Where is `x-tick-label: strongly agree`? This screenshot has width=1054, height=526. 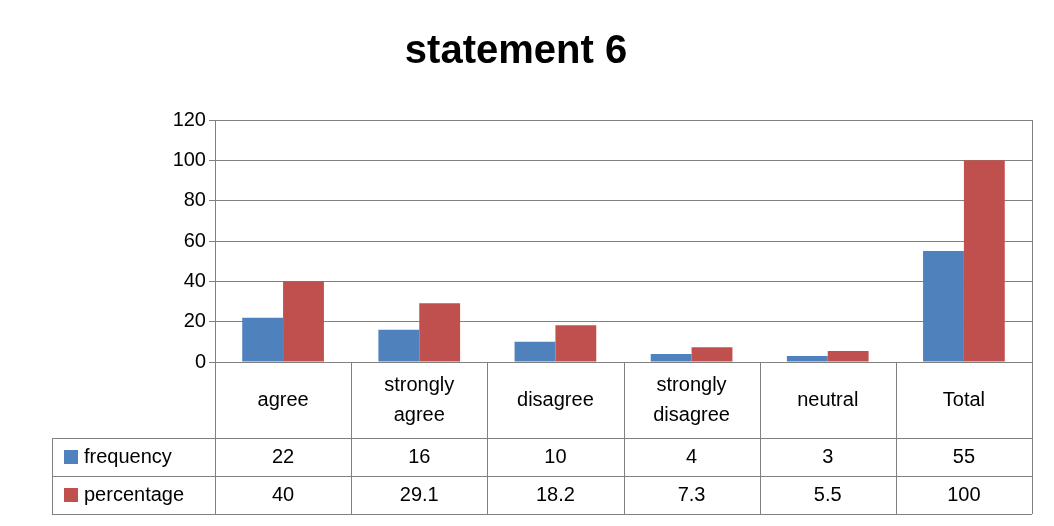
x-tick-label: strongly agree is located at coordinates (419, 398).